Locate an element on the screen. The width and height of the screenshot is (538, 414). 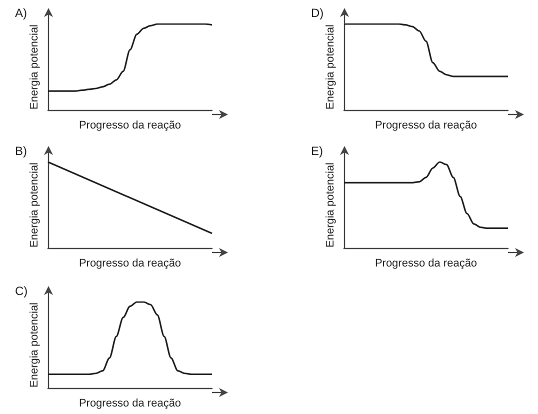
chart-title: C) is located at coordinates (21, 291).